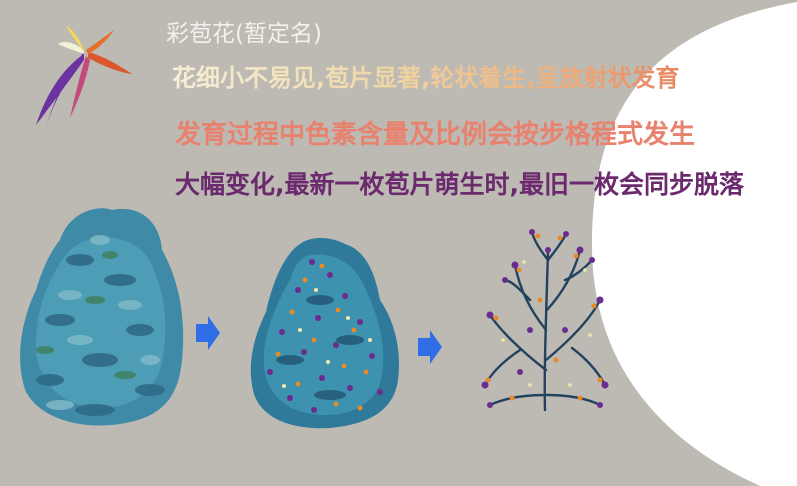 This screenshot has height=486, width=797. Describe the element at coordinates (435, 135) in the screenshot. I see `description-line-2: 发育过程中色素含量及比例会按步格程式发生` at that location.